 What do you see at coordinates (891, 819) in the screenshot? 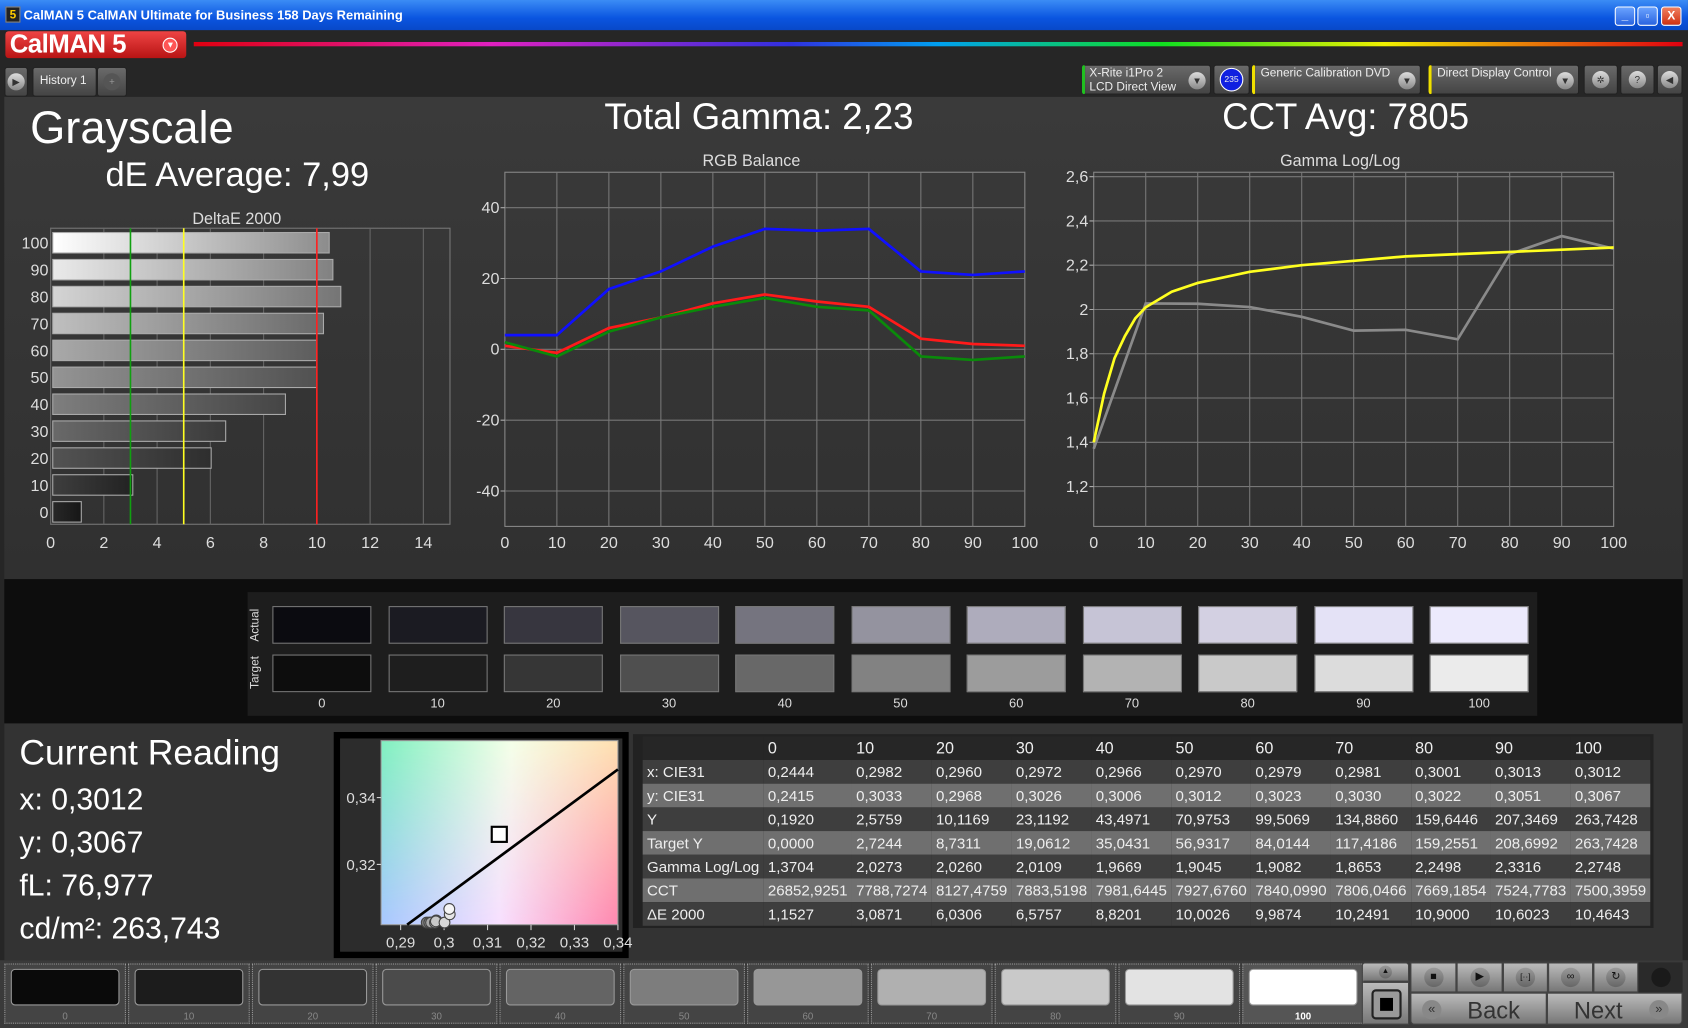
I see `table-cell: 2,5759` at bounding box center [891, 819].